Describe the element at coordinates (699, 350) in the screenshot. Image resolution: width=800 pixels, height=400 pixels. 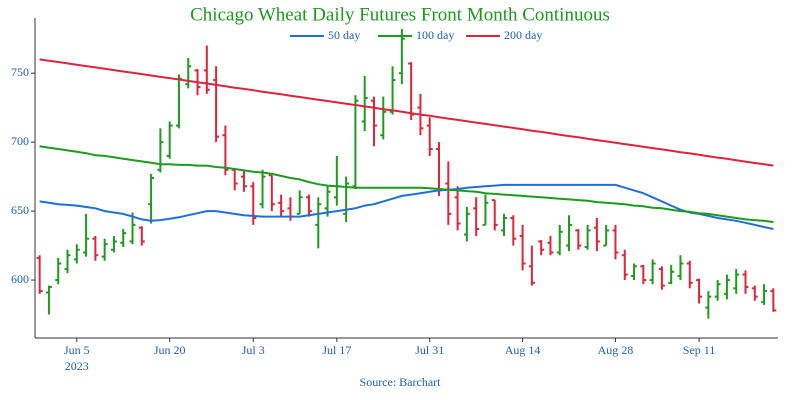
I see `x-tick-label: Sep 11` at that location.